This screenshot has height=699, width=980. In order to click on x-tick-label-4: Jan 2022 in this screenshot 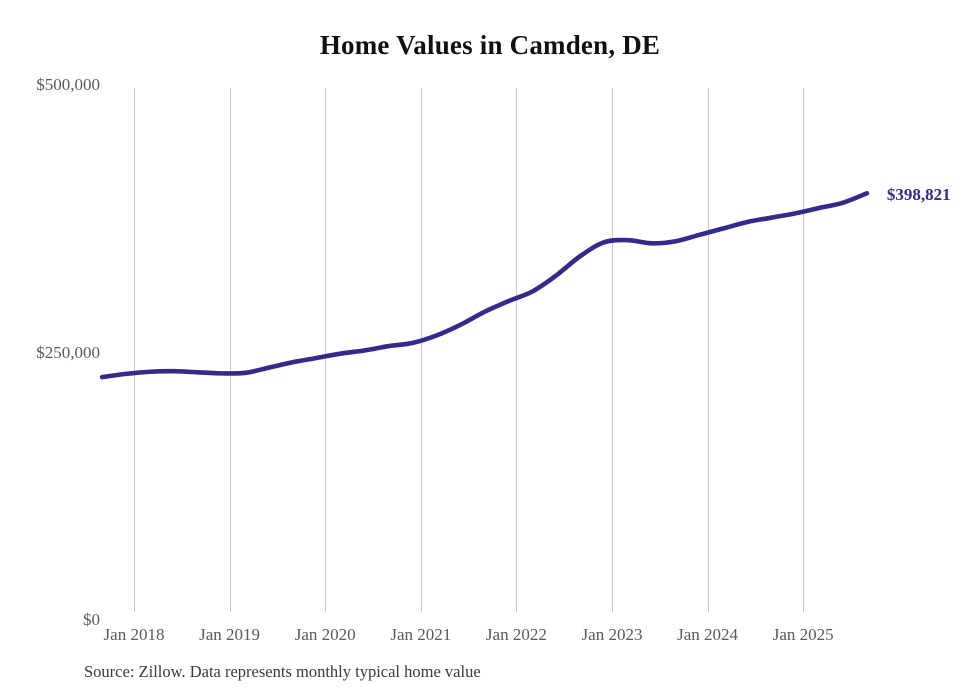, I will do `click(516, 634)`.